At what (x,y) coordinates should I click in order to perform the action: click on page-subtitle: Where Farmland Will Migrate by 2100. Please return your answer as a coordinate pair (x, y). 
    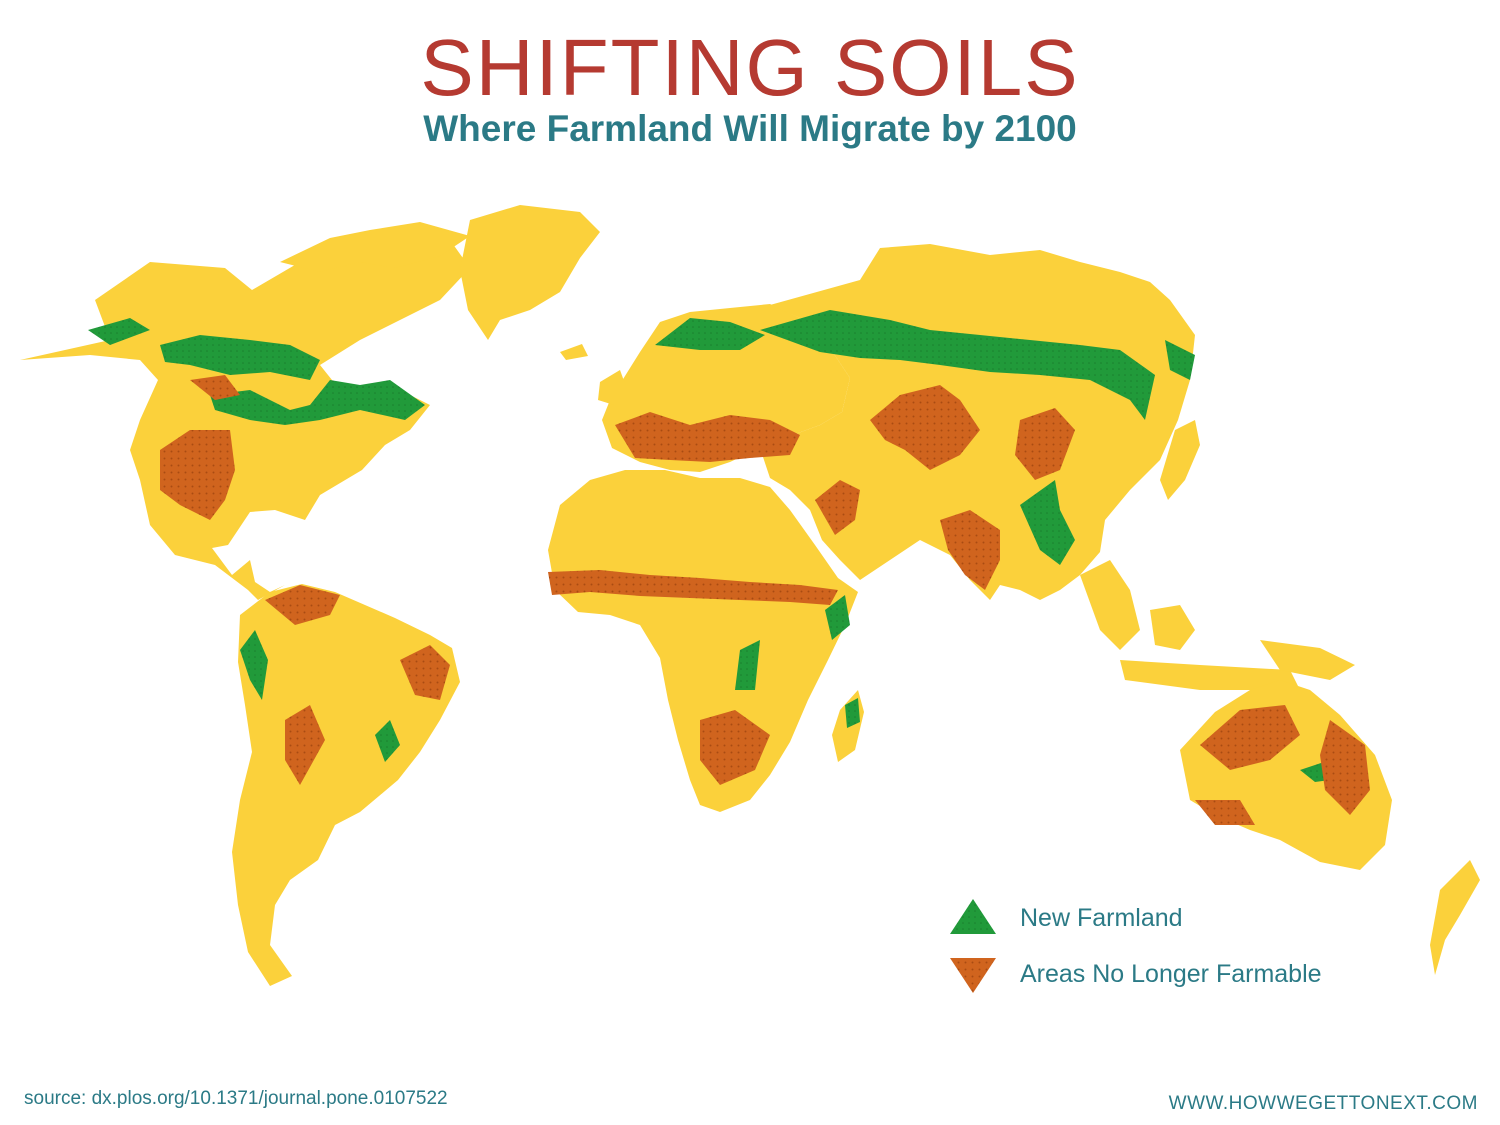
    Looking at the image, I should click on (750, 128).